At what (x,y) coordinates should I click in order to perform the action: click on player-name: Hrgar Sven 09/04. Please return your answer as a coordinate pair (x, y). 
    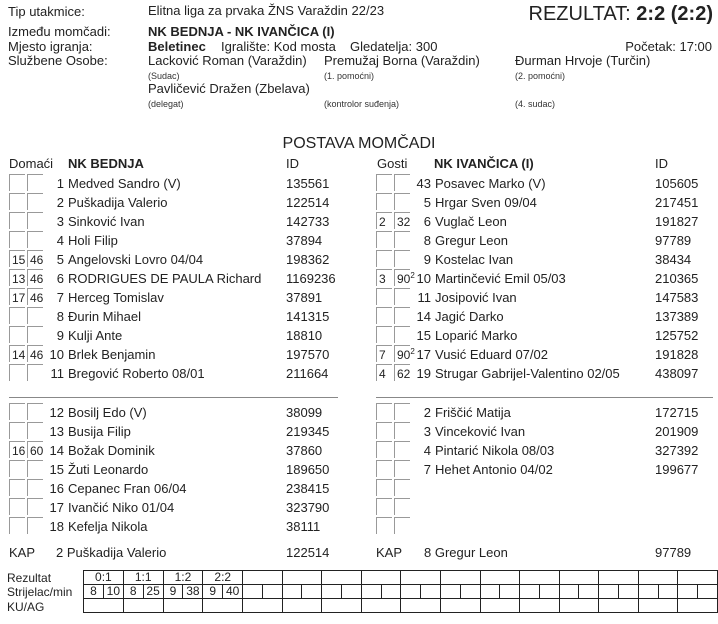
    Looking at the image, I should click on (486, 202).